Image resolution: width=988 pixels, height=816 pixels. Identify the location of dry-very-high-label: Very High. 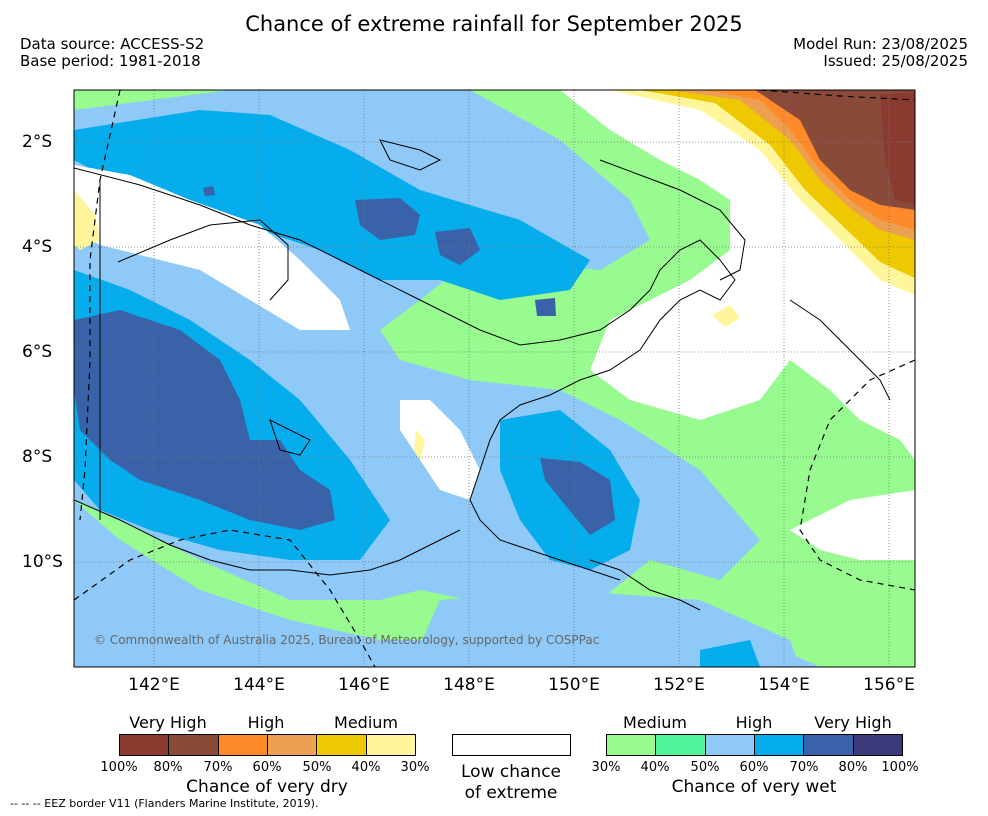
(168, 722).